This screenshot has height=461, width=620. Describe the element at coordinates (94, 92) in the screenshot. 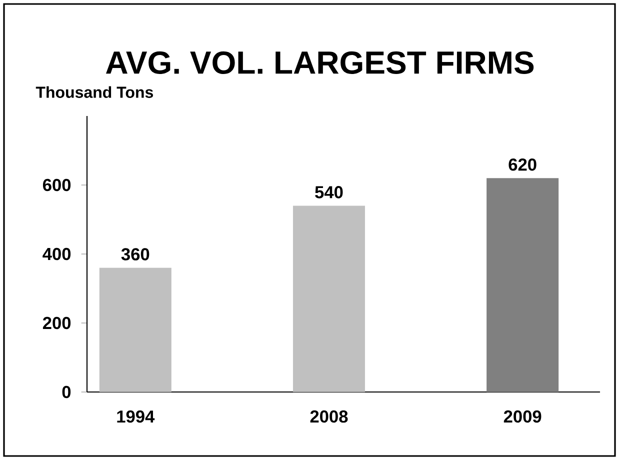

I see `y-axis-title: Thousand Tons` at that location.